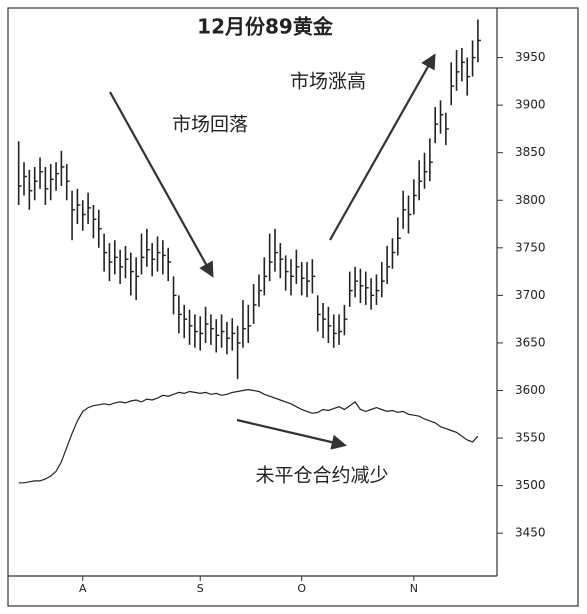  I want to click on y-tick-label: 3950, so click(530, 57).